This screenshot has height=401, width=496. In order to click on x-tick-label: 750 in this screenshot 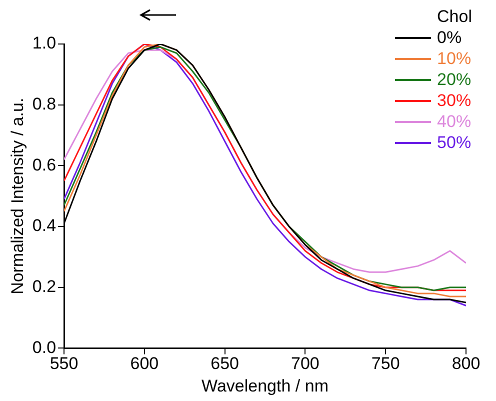, I will do `click(385, 364)`.